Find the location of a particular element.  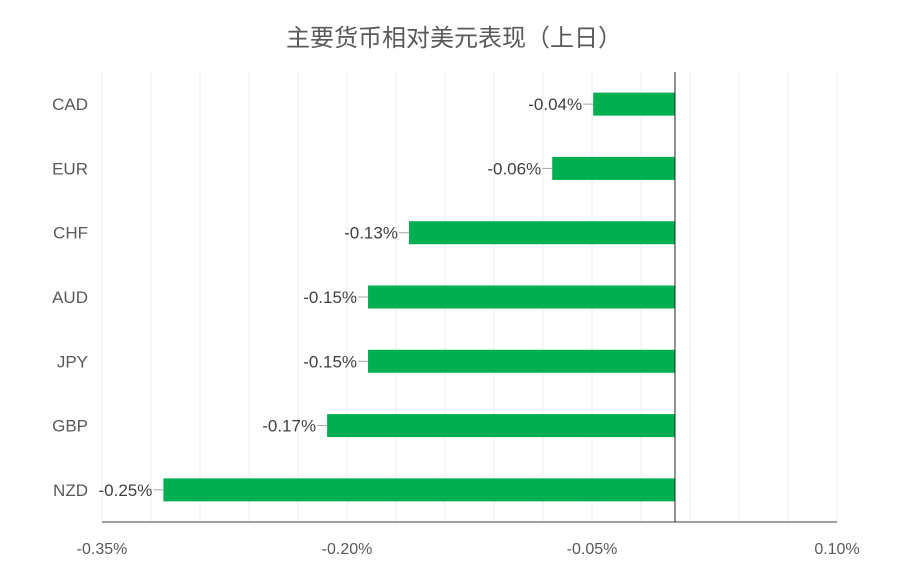

chart-title: 主要货币相对美元表现（上日） is located at coordinates (454, 38).